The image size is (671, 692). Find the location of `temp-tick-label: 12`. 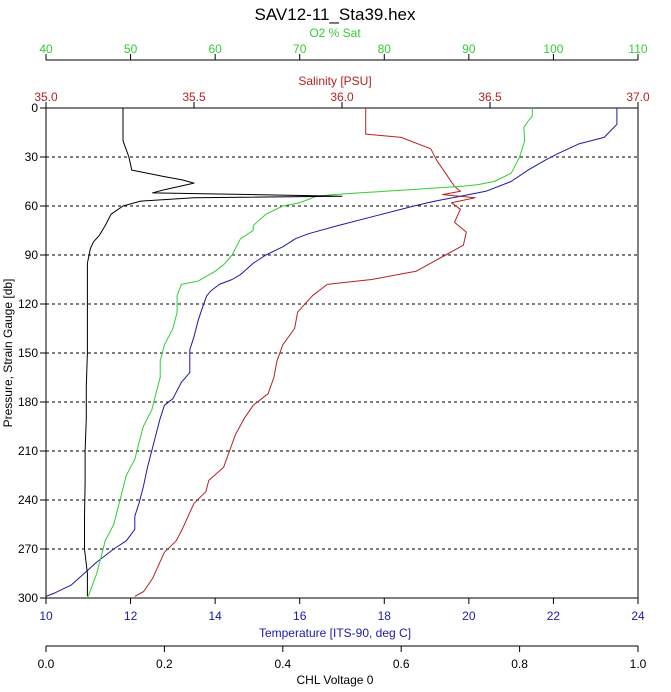

temp-tick-label: 12 is located at coordinates (131, 616).